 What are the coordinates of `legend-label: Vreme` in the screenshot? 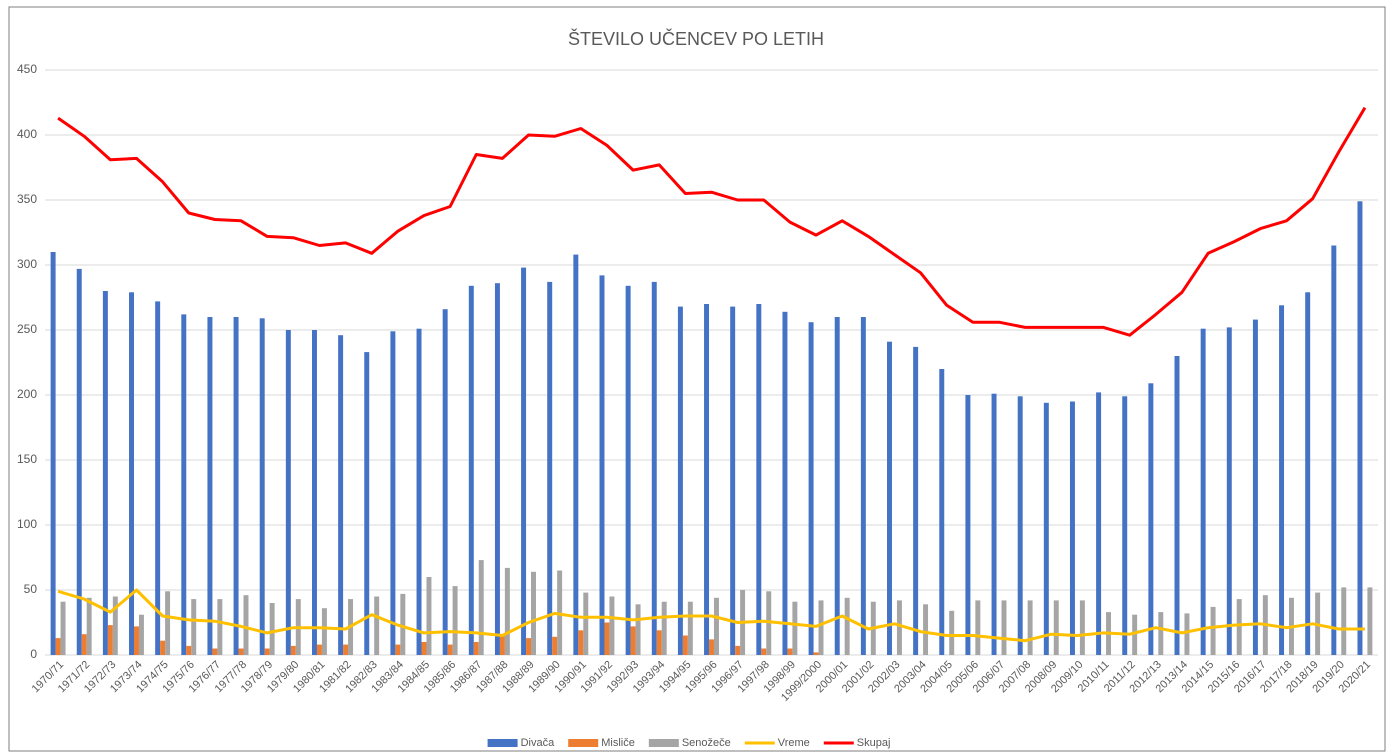 It's located at (794, 743).